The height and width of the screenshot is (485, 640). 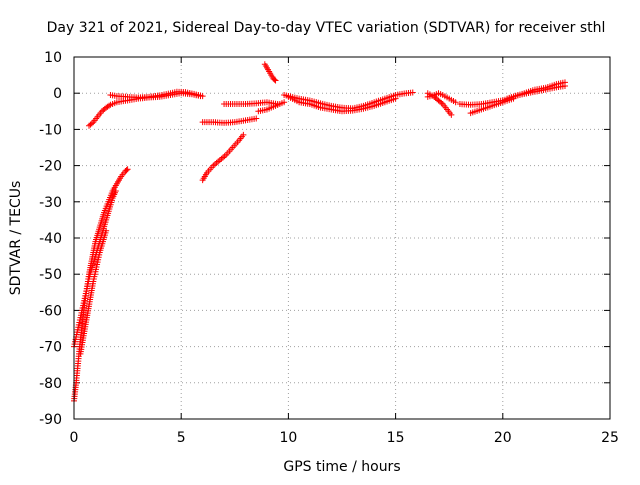 I want to click on series-early-upper, so click(x=156, y=94).